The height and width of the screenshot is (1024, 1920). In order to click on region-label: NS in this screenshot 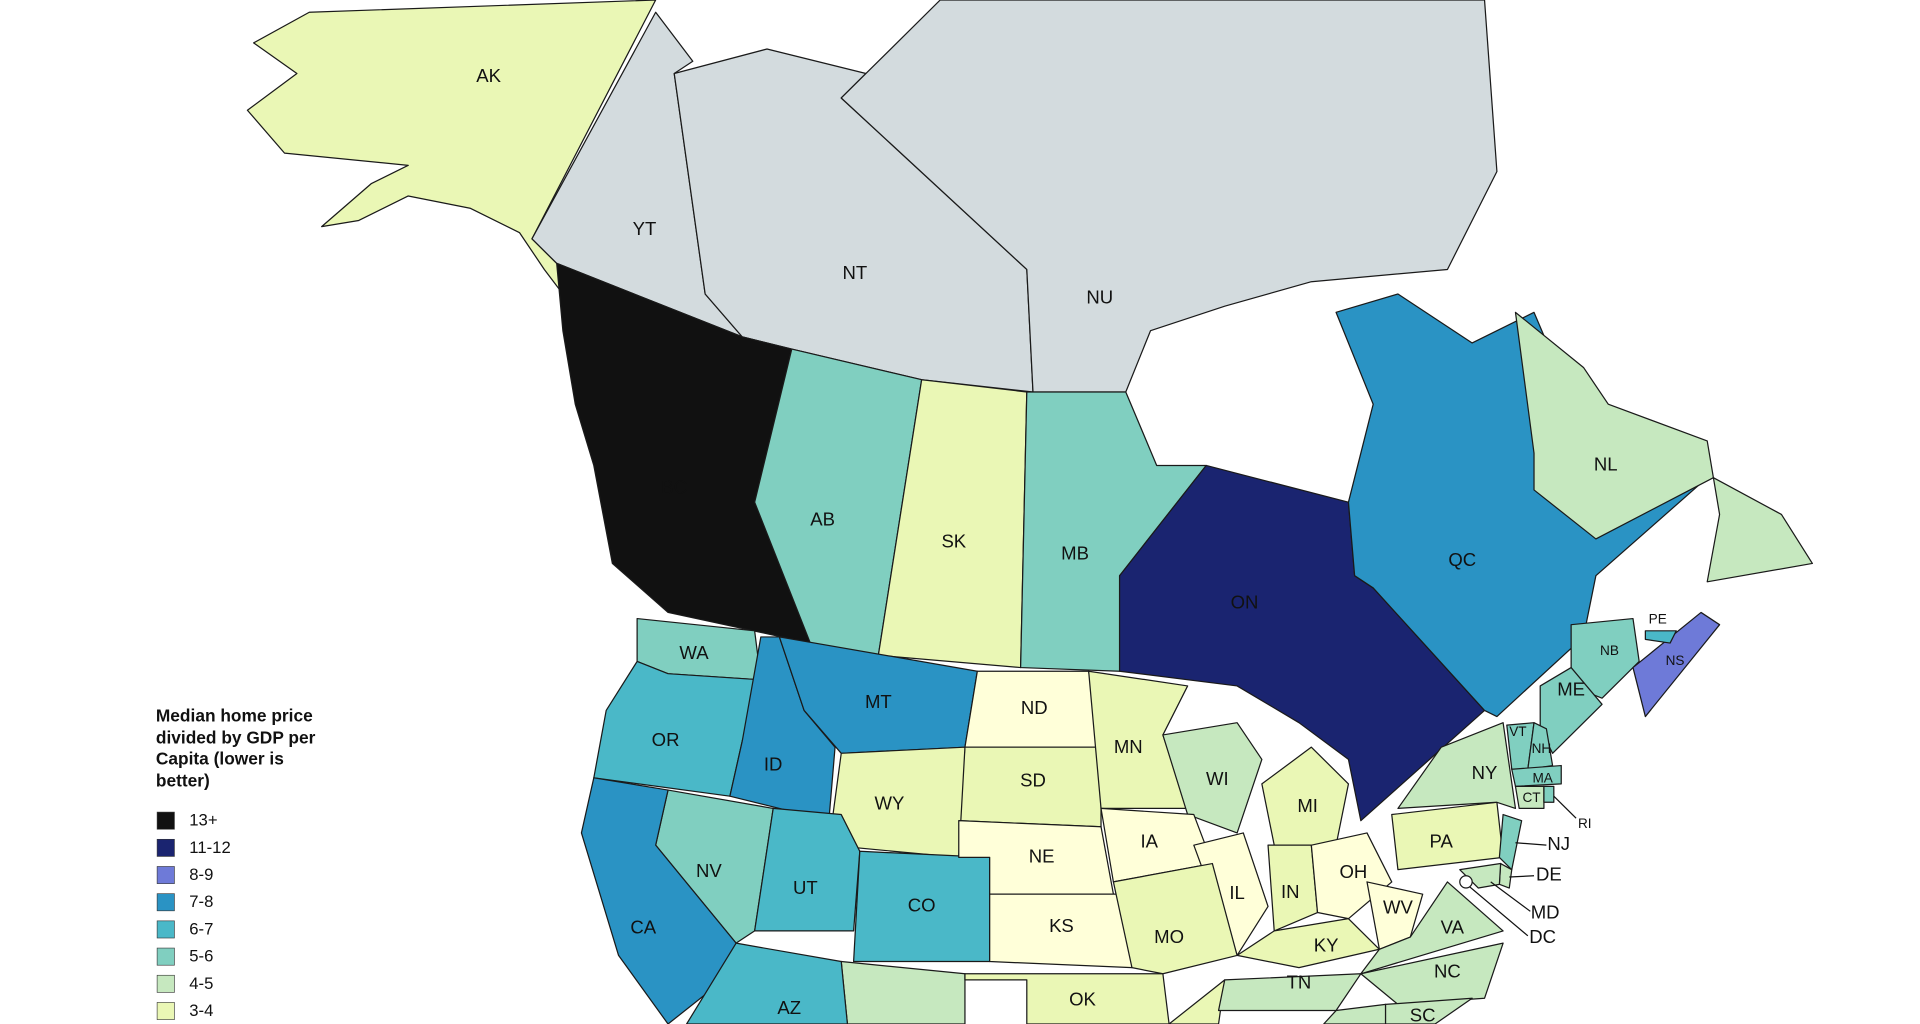, I will do `click(1675, 660)`.